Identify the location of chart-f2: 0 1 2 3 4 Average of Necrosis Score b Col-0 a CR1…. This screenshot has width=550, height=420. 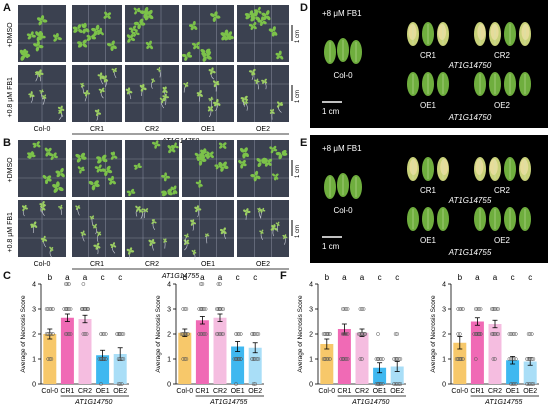
(484, 339).